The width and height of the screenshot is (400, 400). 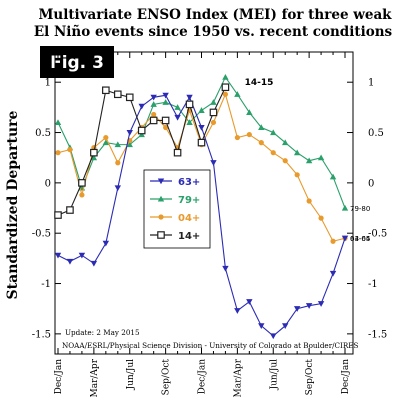 What do you see at coordinates (41, 234) in the screenshot?
I see `y-tick-label-left: -0.5` at bounding box center [41, 234].